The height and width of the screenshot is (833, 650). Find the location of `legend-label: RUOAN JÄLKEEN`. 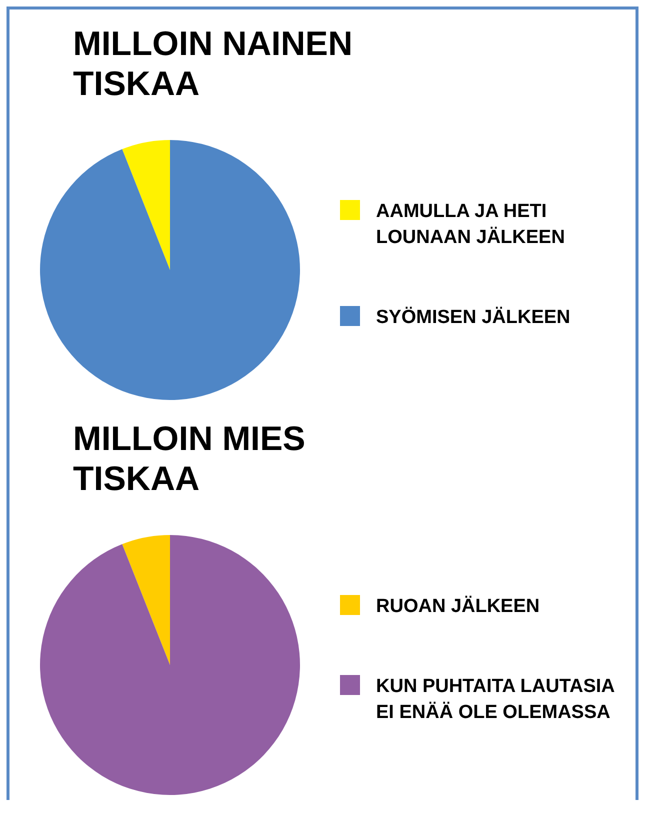

legend-label: RUOAN JÄLKEEN is located at coordinates (458, 606).